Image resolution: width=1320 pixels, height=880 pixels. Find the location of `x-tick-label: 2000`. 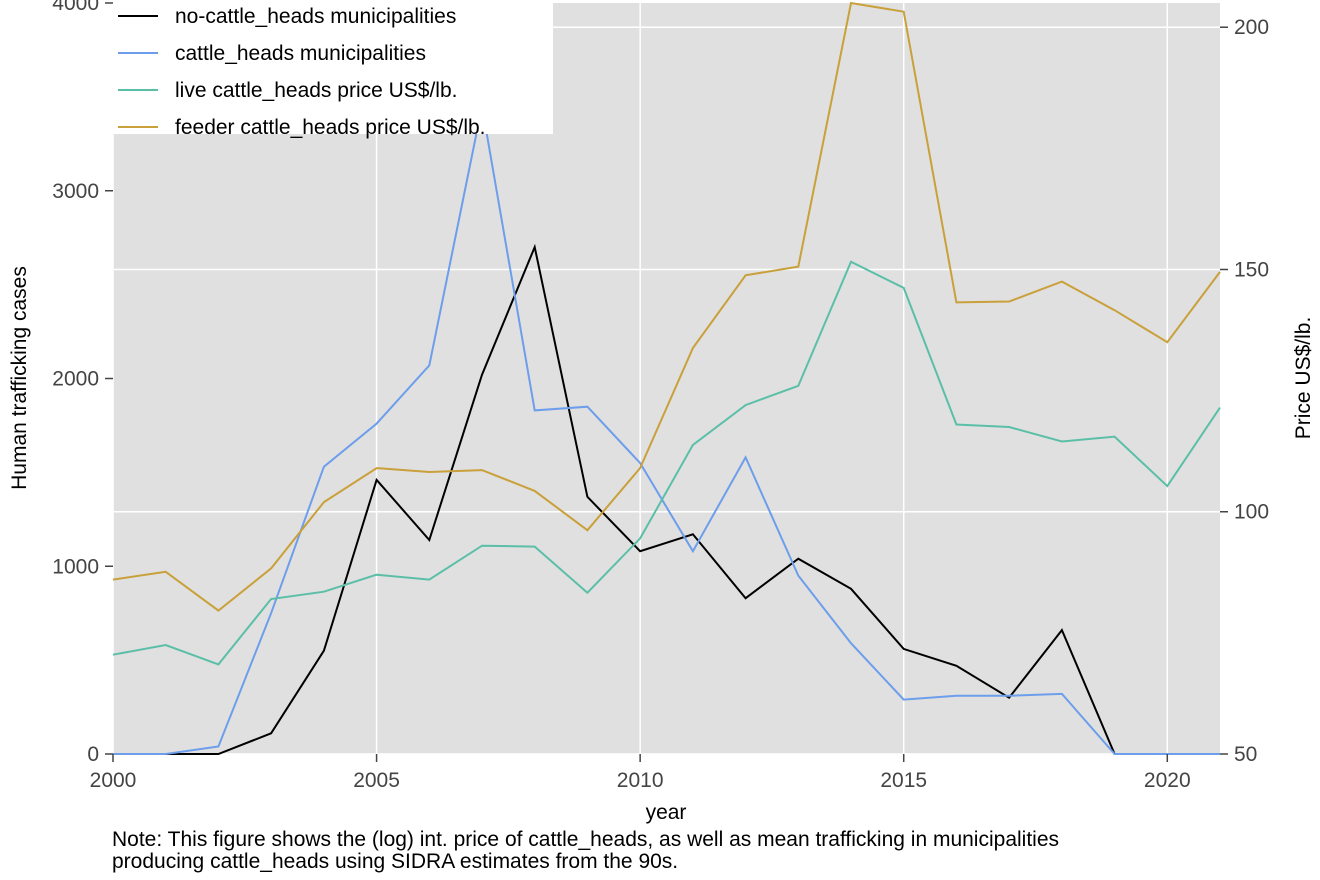

x-tick-label: 2000 is located at coordinates (113, 780).